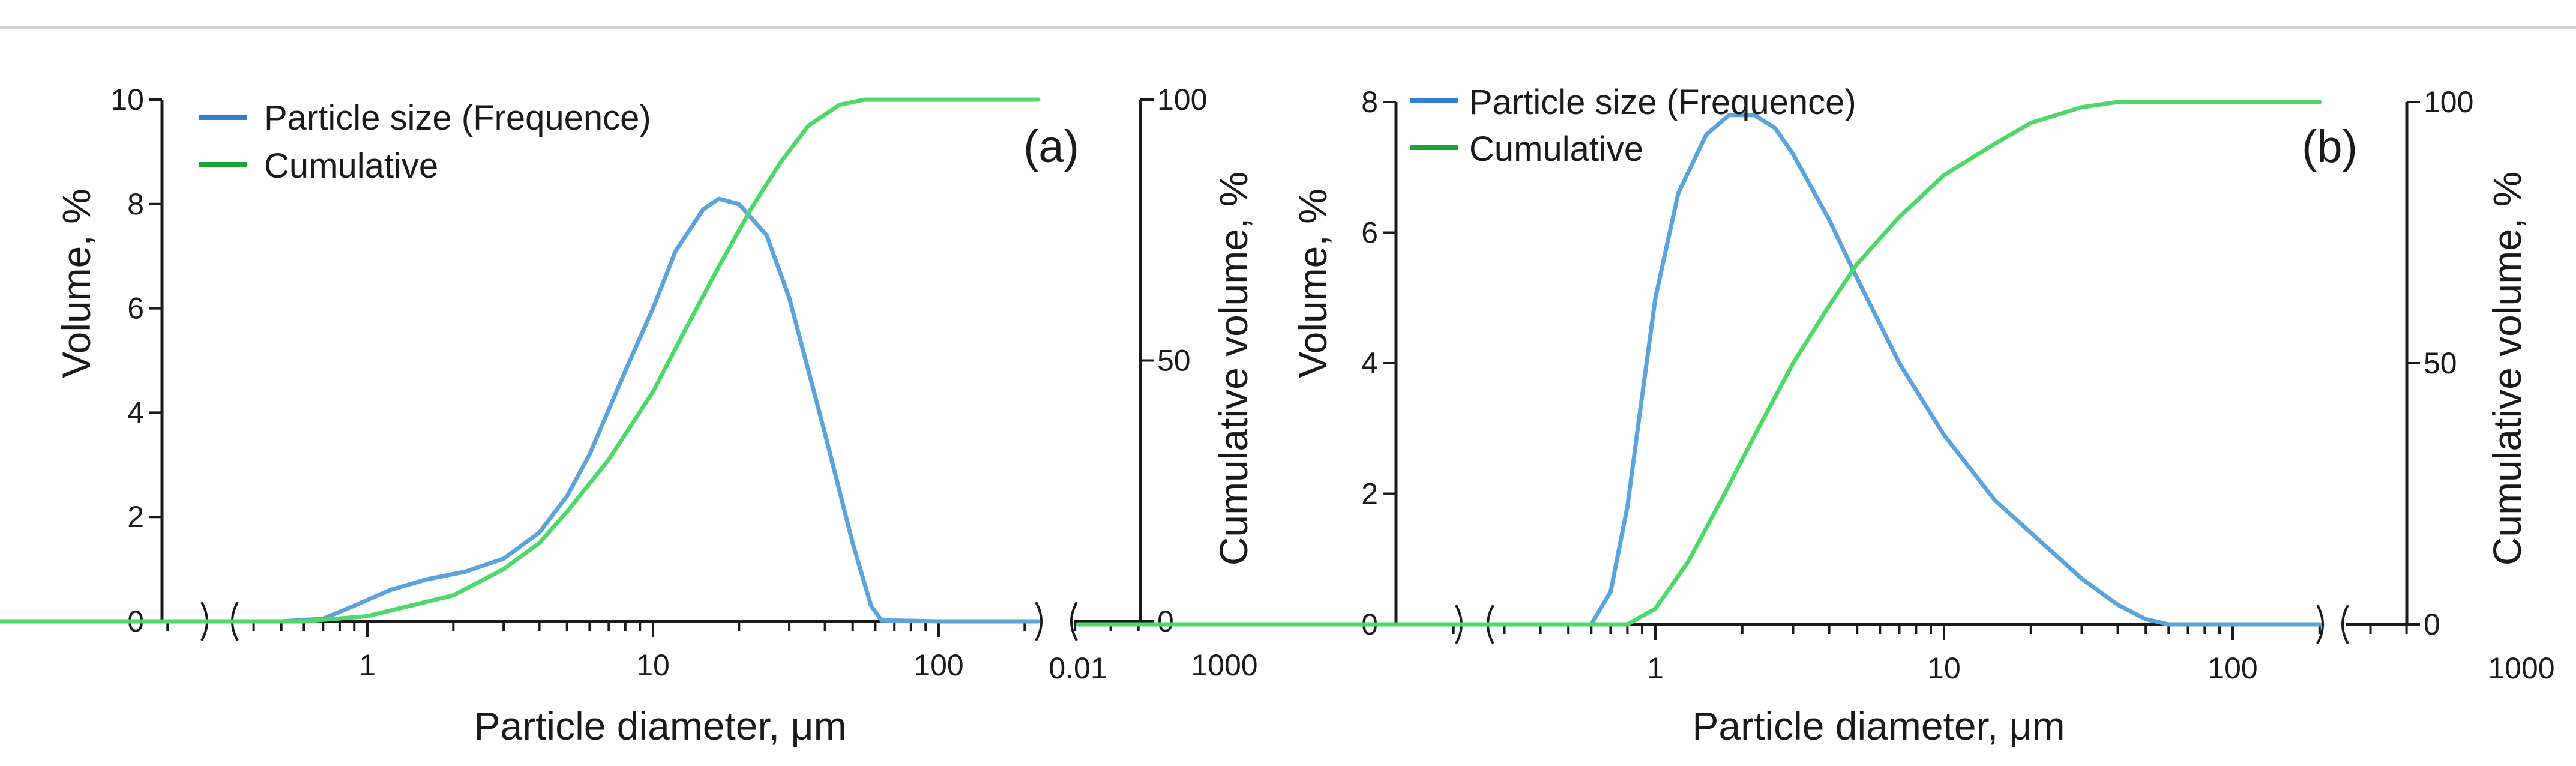 Image resolution: width=2576 pixels, height=766 pixels. What do you see at coordinates (1078, 668) in the screenshot?
I see `x-tick-label: 0.01` at bounding box center [1078, 668].